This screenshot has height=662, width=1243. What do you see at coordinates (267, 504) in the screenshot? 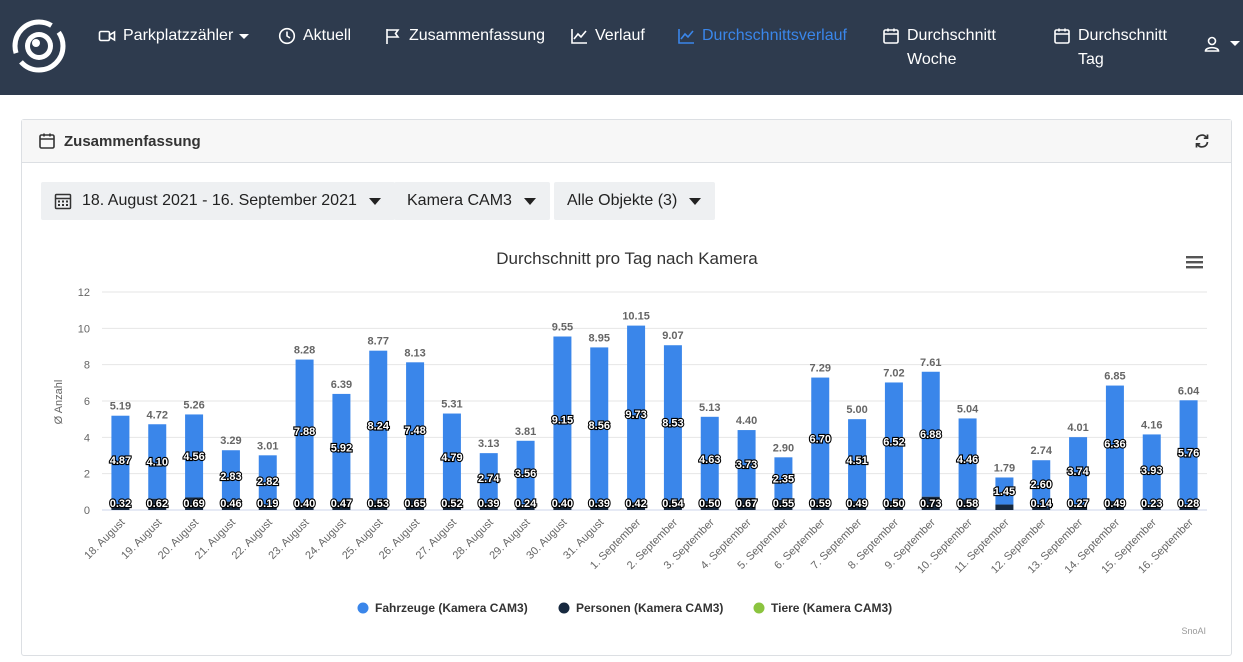
I see `persons-label: 0.19` at bounding box center [267, 504].